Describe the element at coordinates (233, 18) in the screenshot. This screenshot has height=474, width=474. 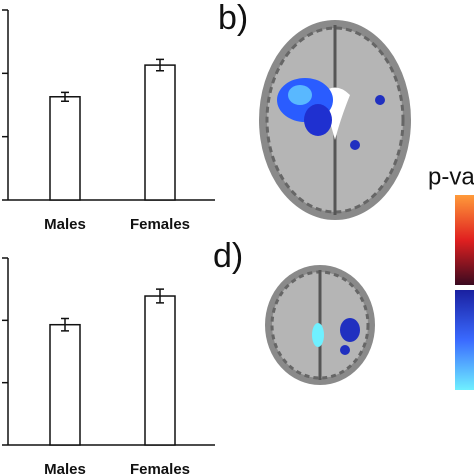
I see `panel-label: b)` at that location.